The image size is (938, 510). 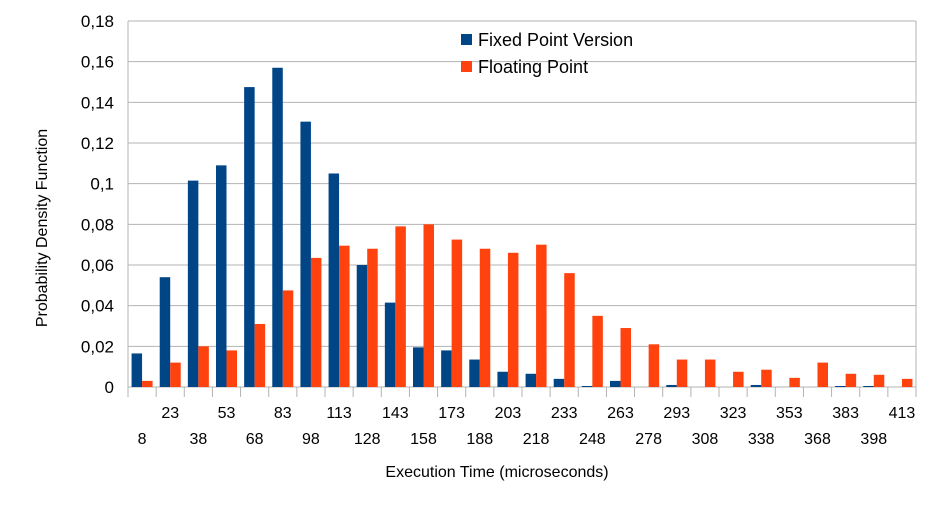 What do you see at coordinates (395, 413) in the screenshot?
I see `x-tick-label: 143` at bounding box center [395, 413].